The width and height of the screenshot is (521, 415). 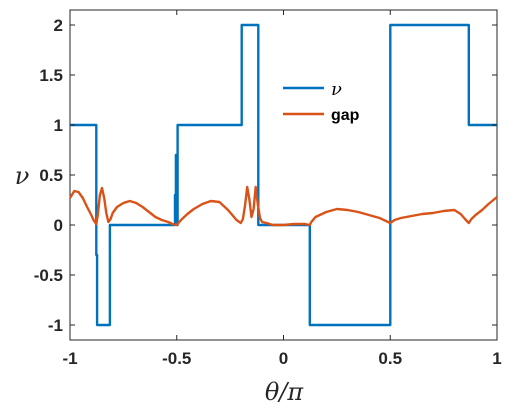 What do you see at coordinates (336, 89) in the screenshot?
I see `legend-label-nu: ν` at bounding box center [336, 89].